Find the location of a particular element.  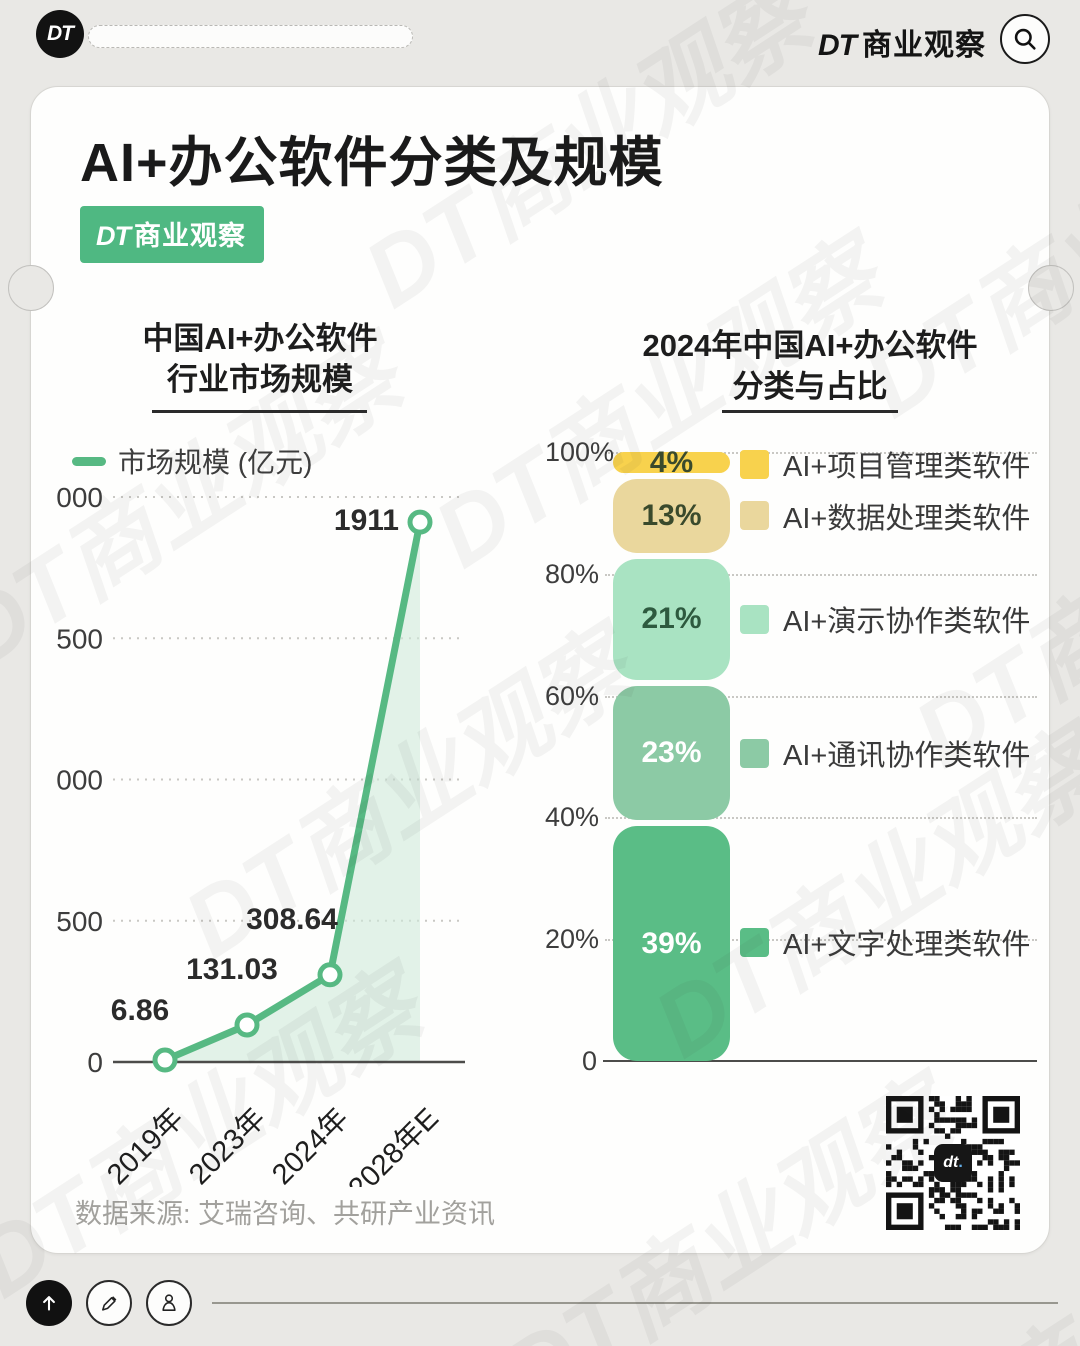

up-arrow-icon is located at coordinates (49, 1303).